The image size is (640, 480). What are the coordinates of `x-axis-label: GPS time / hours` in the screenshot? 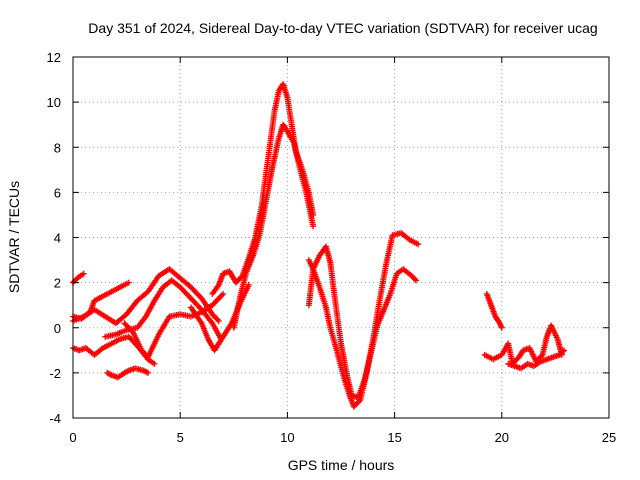 It's located at (341, 465).